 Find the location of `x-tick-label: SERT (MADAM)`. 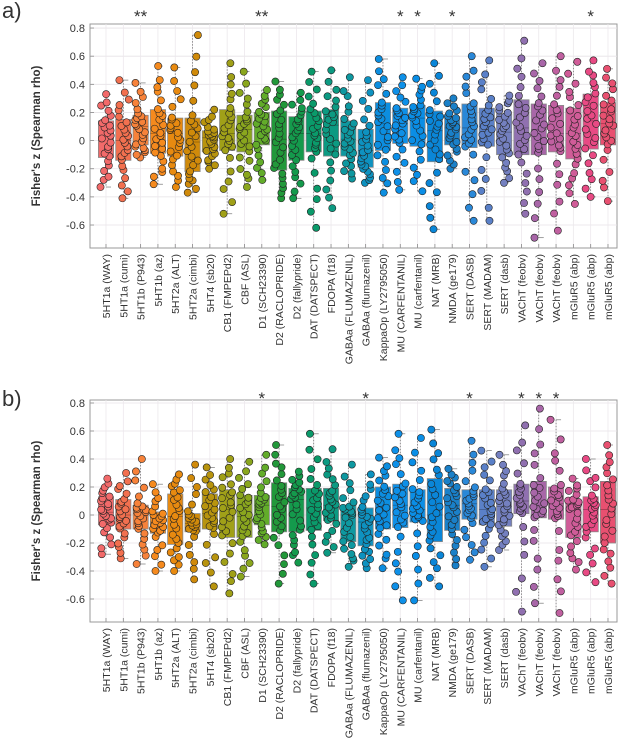

x-tick-label: SERT (MADAM) is located at coordinates (488, 666).